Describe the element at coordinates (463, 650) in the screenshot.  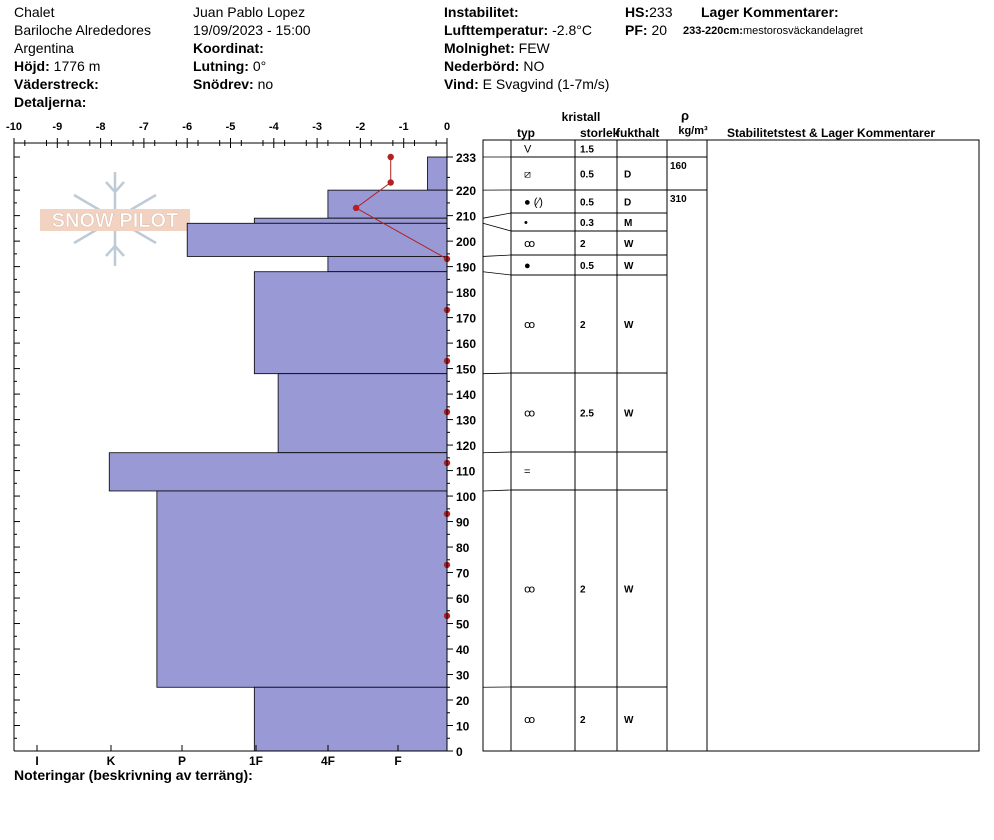
I see `height-tick-label: 40` at that location.